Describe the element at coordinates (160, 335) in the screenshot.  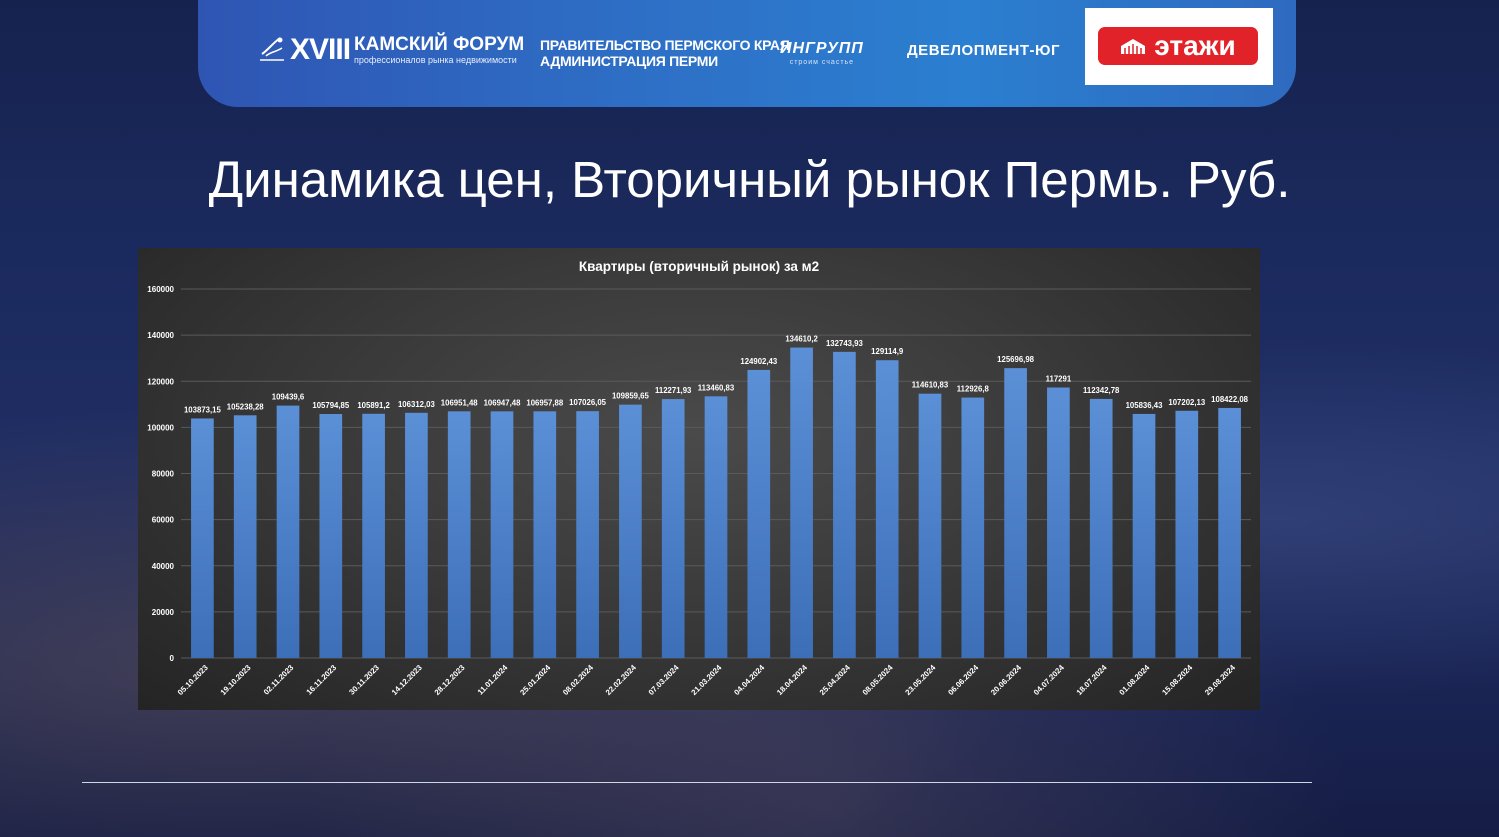
I see `y-tick-label: 140000` at that location.